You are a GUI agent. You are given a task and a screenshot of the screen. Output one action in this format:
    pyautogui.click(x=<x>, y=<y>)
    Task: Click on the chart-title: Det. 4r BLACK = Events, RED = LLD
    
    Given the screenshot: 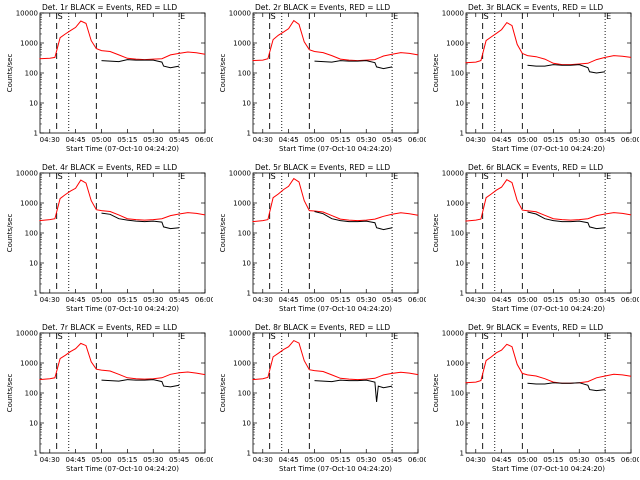 What is the action you would take?
    pyautogui.click(x=109, y=167)
    